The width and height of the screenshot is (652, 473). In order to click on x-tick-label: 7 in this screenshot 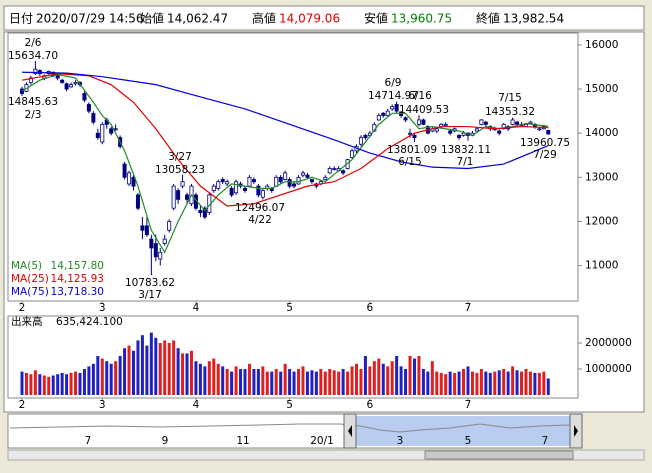, I will do `click(468, 308)`.